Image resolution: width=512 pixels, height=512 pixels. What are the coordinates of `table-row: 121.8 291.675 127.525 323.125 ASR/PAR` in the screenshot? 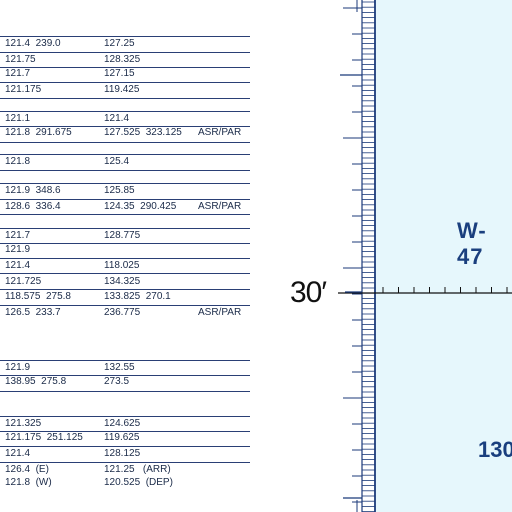 It's located at (125, 133).